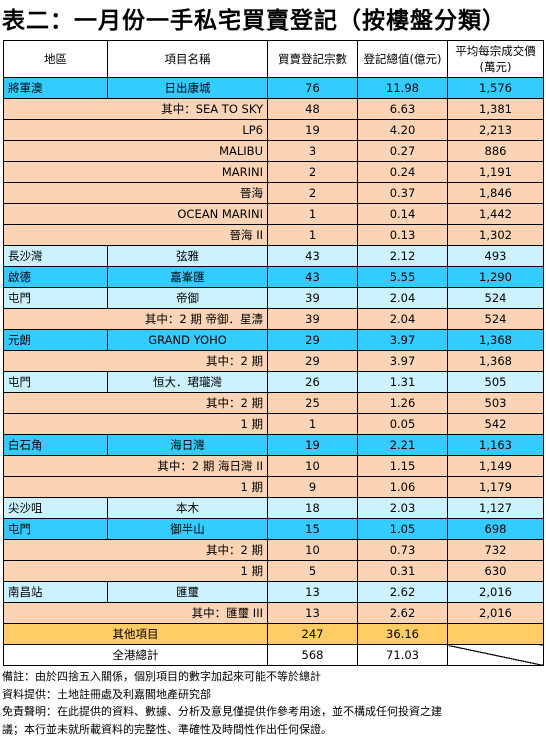  Describe the element at coordinates (402, 424) in the screenshot. I see `value-cell: 0.05` at that location.